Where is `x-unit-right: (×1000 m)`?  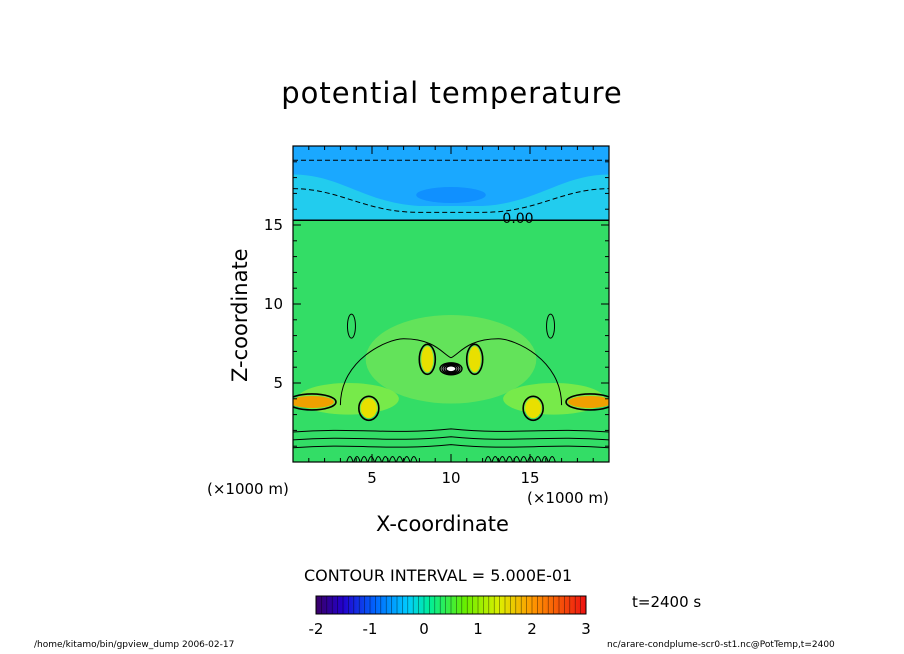
x-unit-right: (×1000 m) is located at coordinates (568, 498).